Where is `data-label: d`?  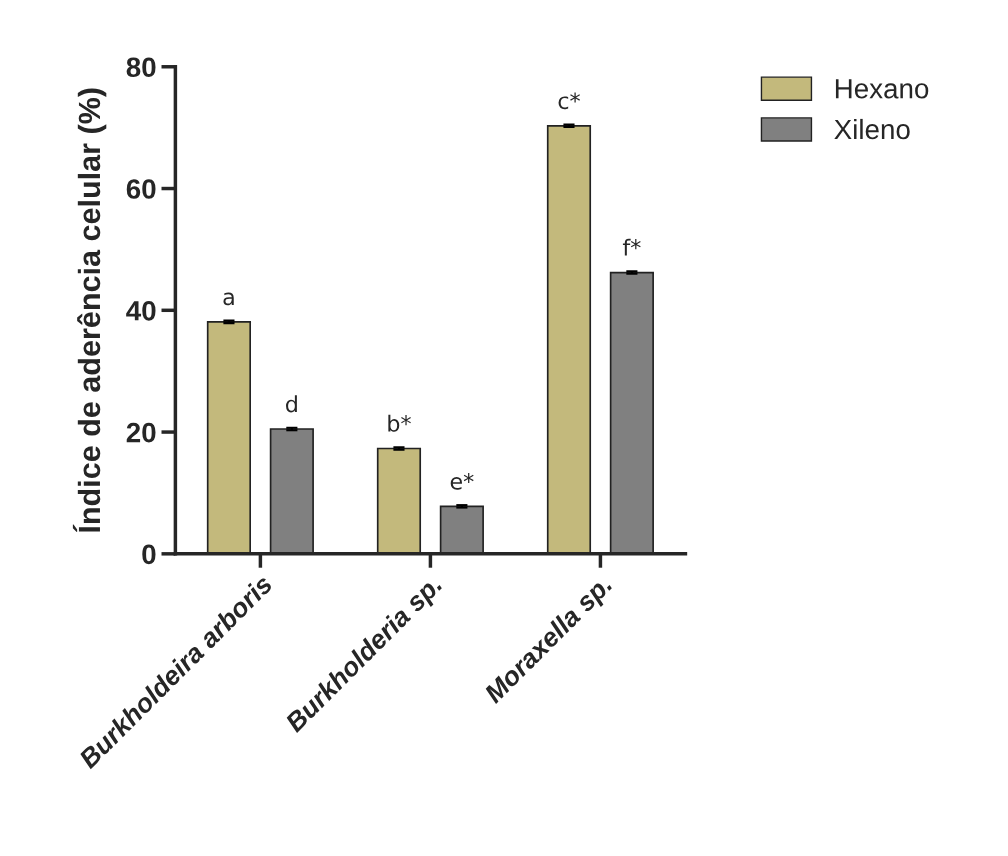
data-label: d is located at coordinates (291, 404).